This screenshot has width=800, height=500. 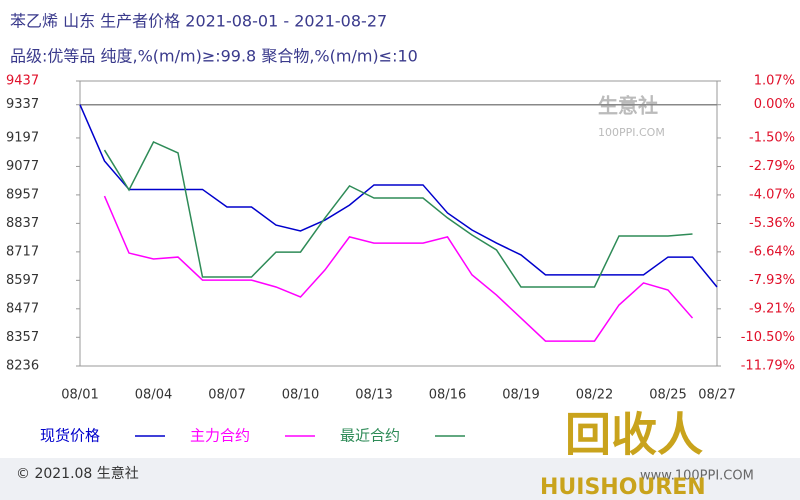 I want to click on legend-label: 最近合约, so click(x=370, y=436).